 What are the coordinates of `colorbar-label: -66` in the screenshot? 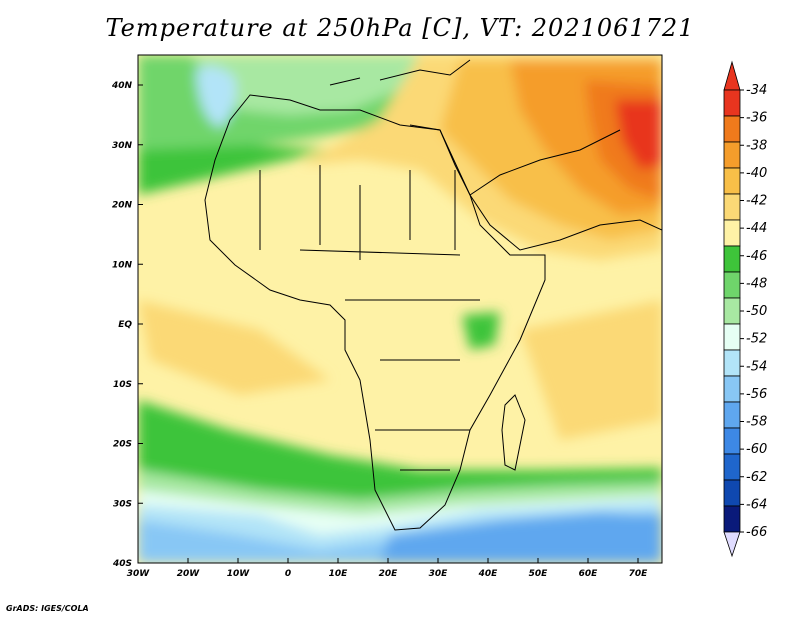 It's located at (756, 532).